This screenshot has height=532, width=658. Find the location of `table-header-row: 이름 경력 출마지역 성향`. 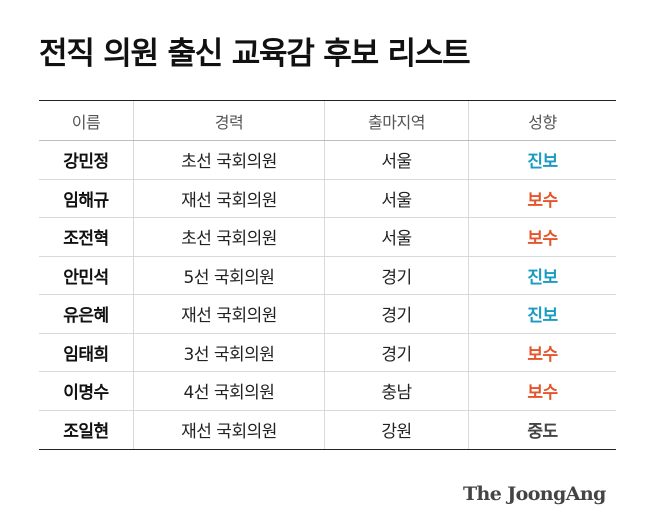

table-header-row: 이름 경력 출마지역 성향 is located at coordinates (327, 121).